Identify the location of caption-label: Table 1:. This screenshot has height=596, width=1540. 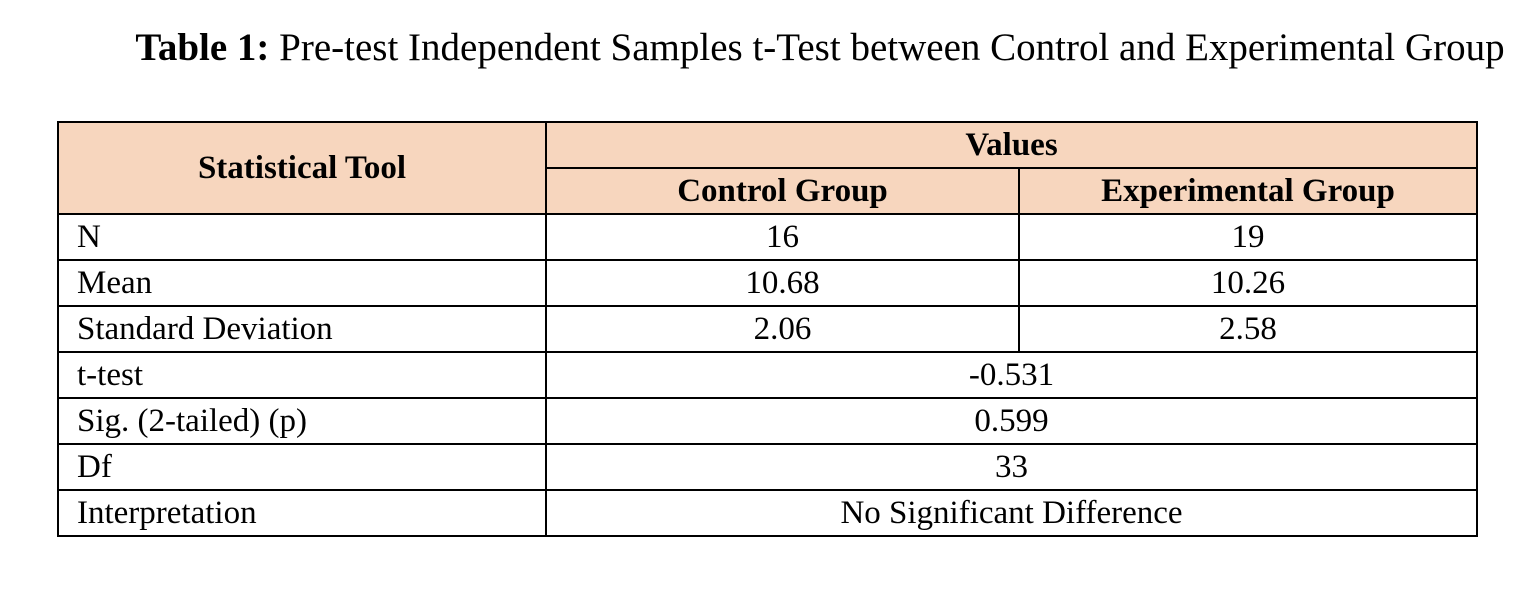
(202, 47).